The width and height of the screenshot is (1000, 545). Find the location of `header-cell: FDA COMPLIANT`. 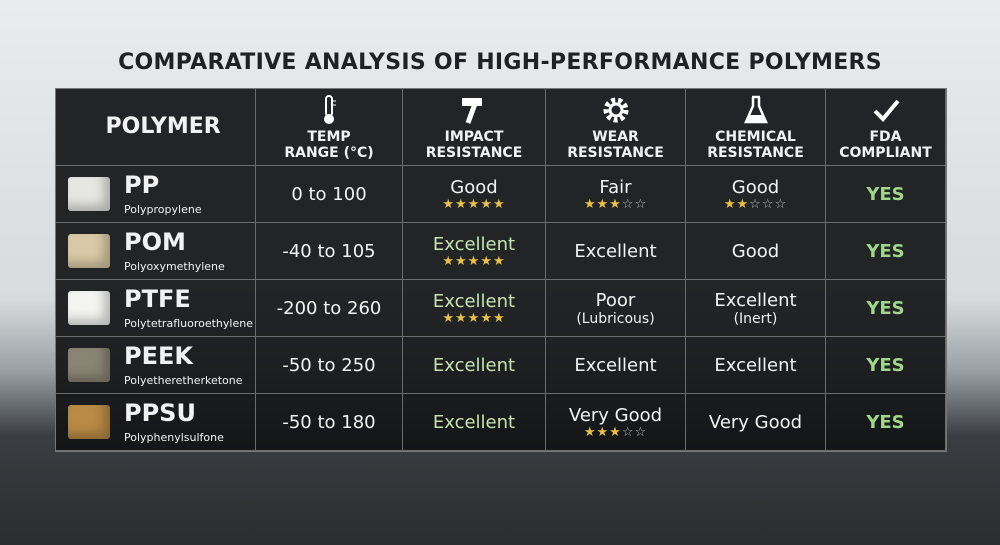

header-cell: FDA COMPLIANT is located at coordinates (886, 127).